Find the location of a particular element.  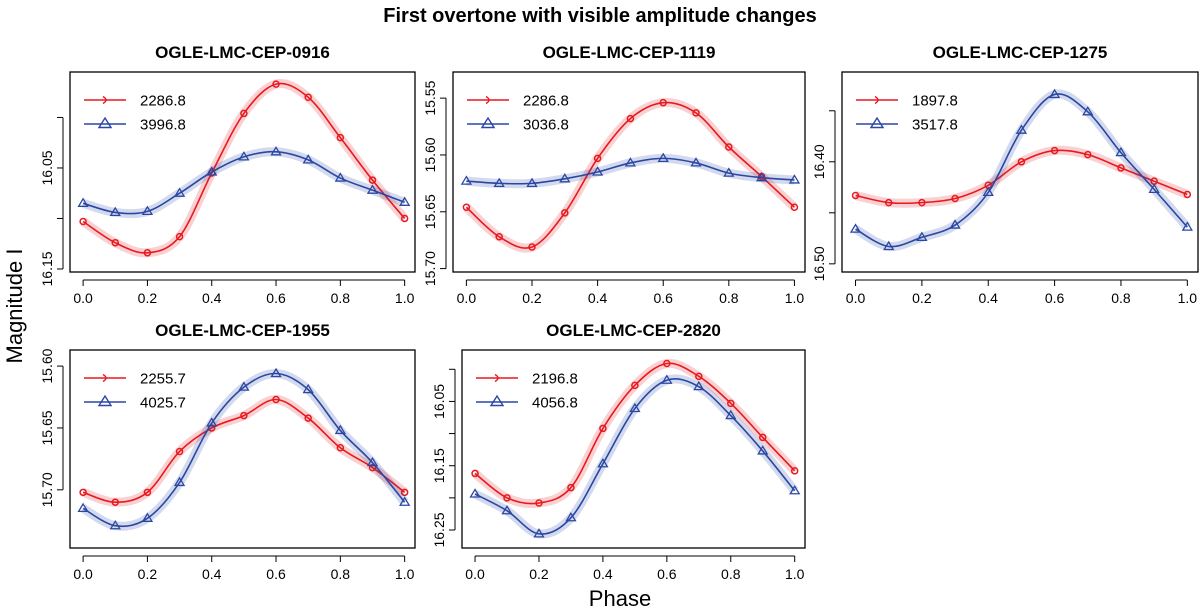

legend-label: 2286.8 is located at coordinates (546, 101).